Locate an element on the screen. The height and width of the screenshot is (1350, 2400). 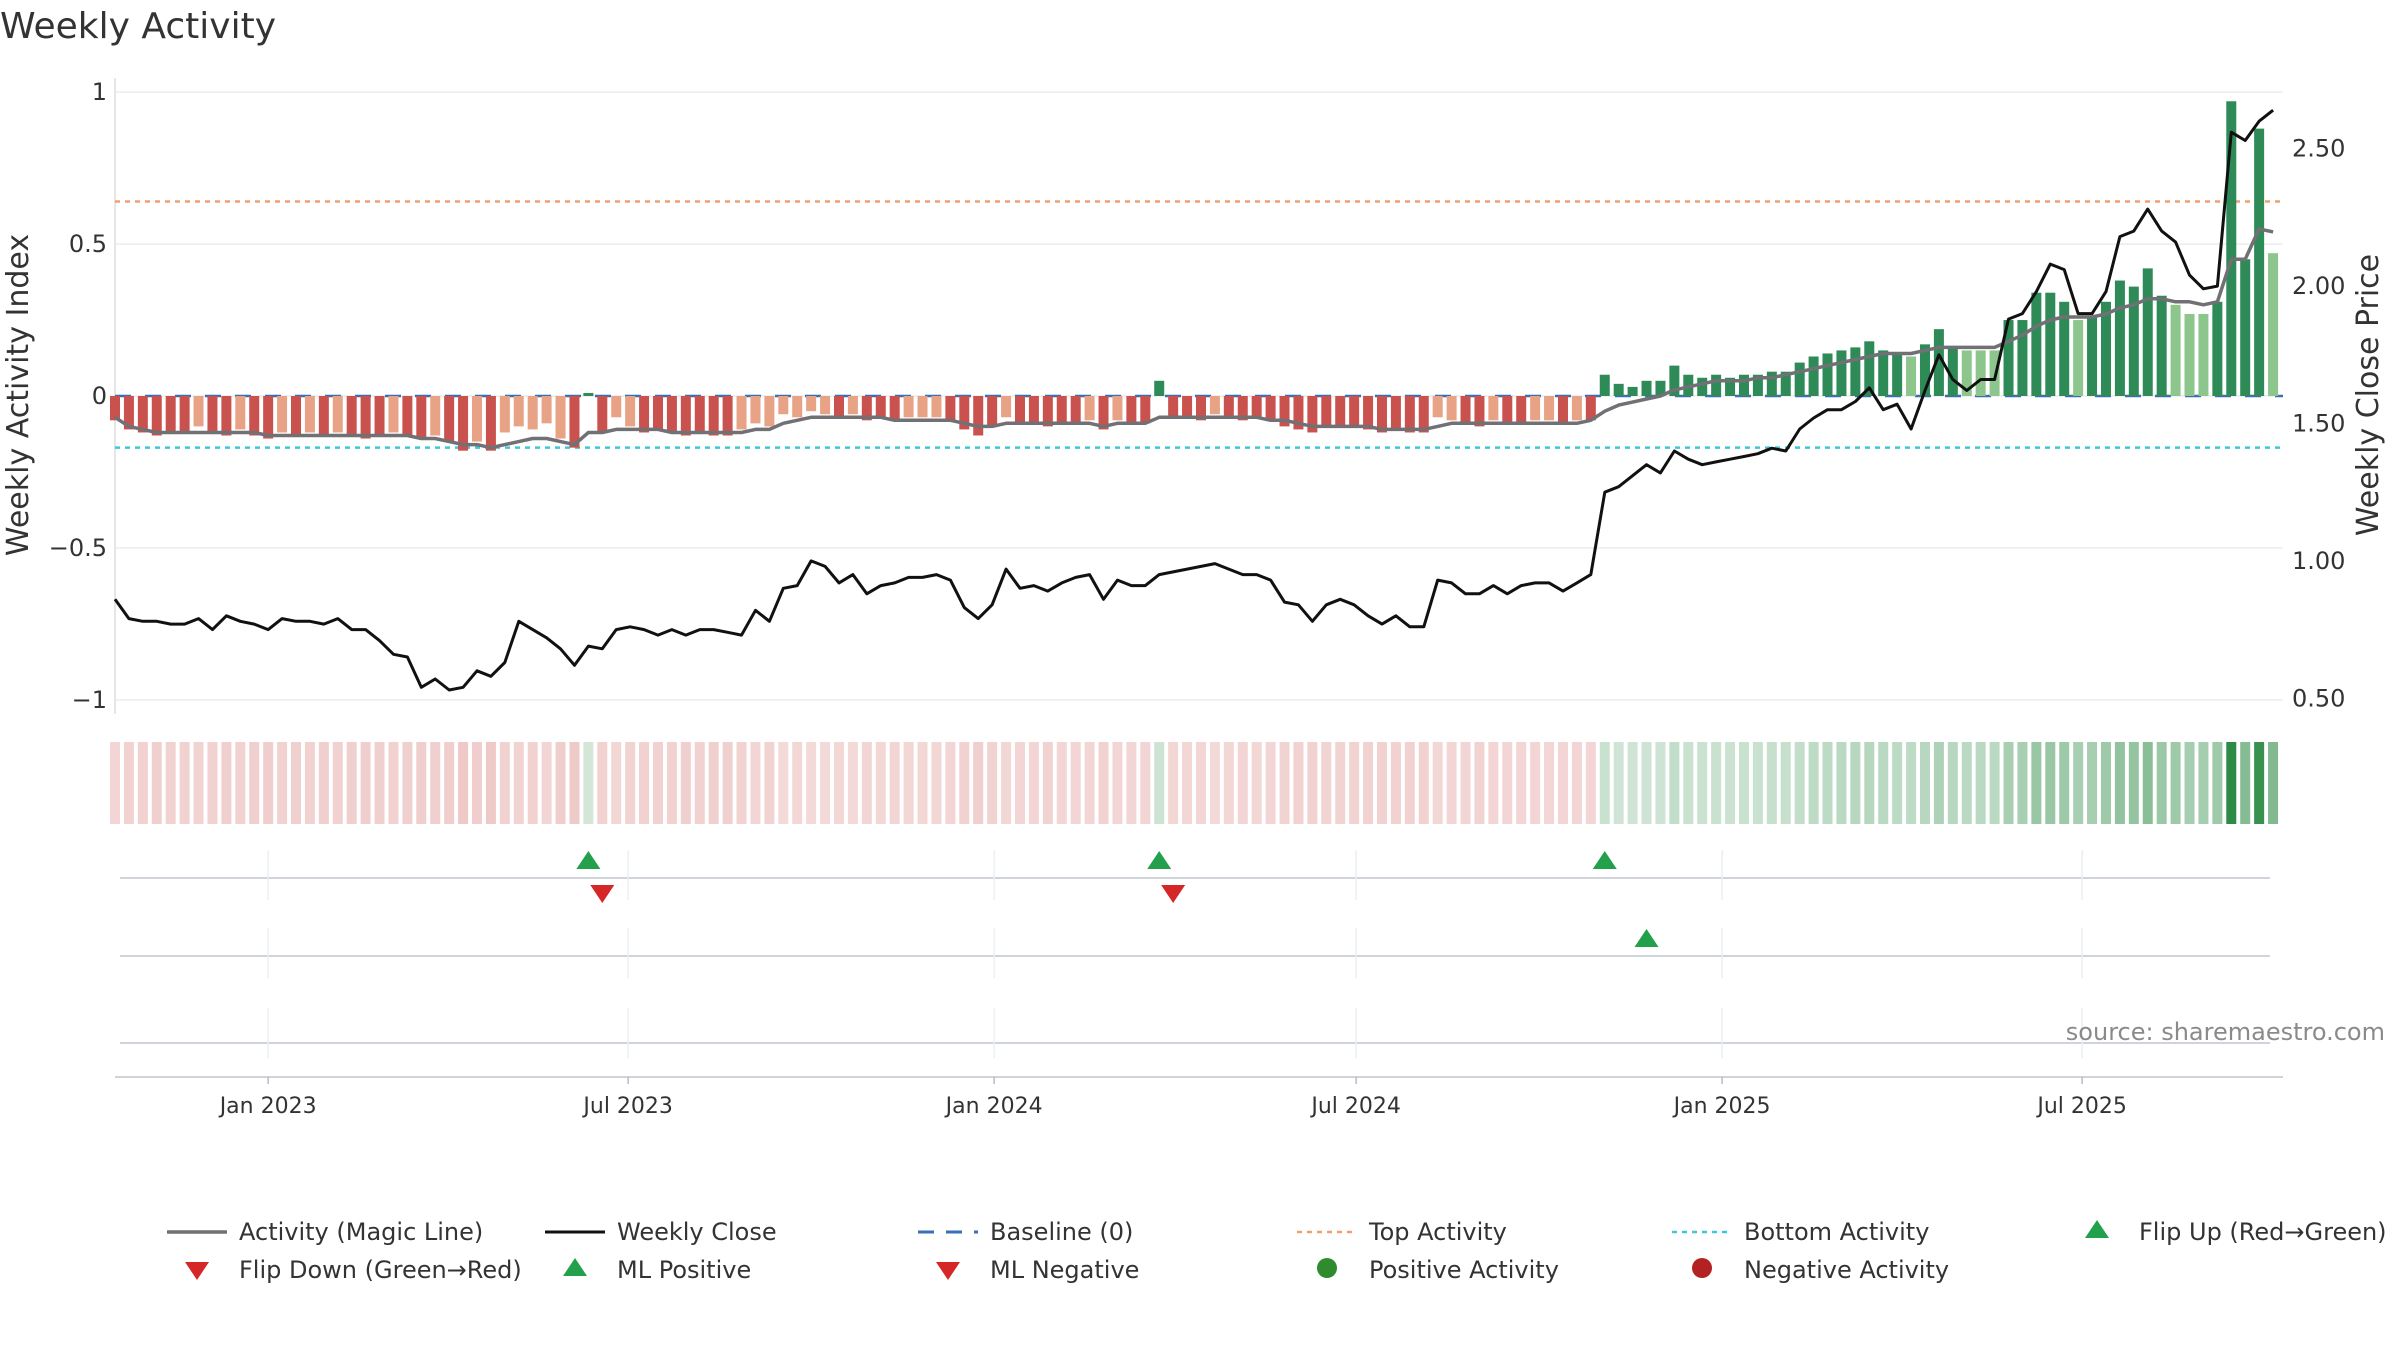
left-axis-label: Weekly Activity Index is located at coordinates (18, 395).